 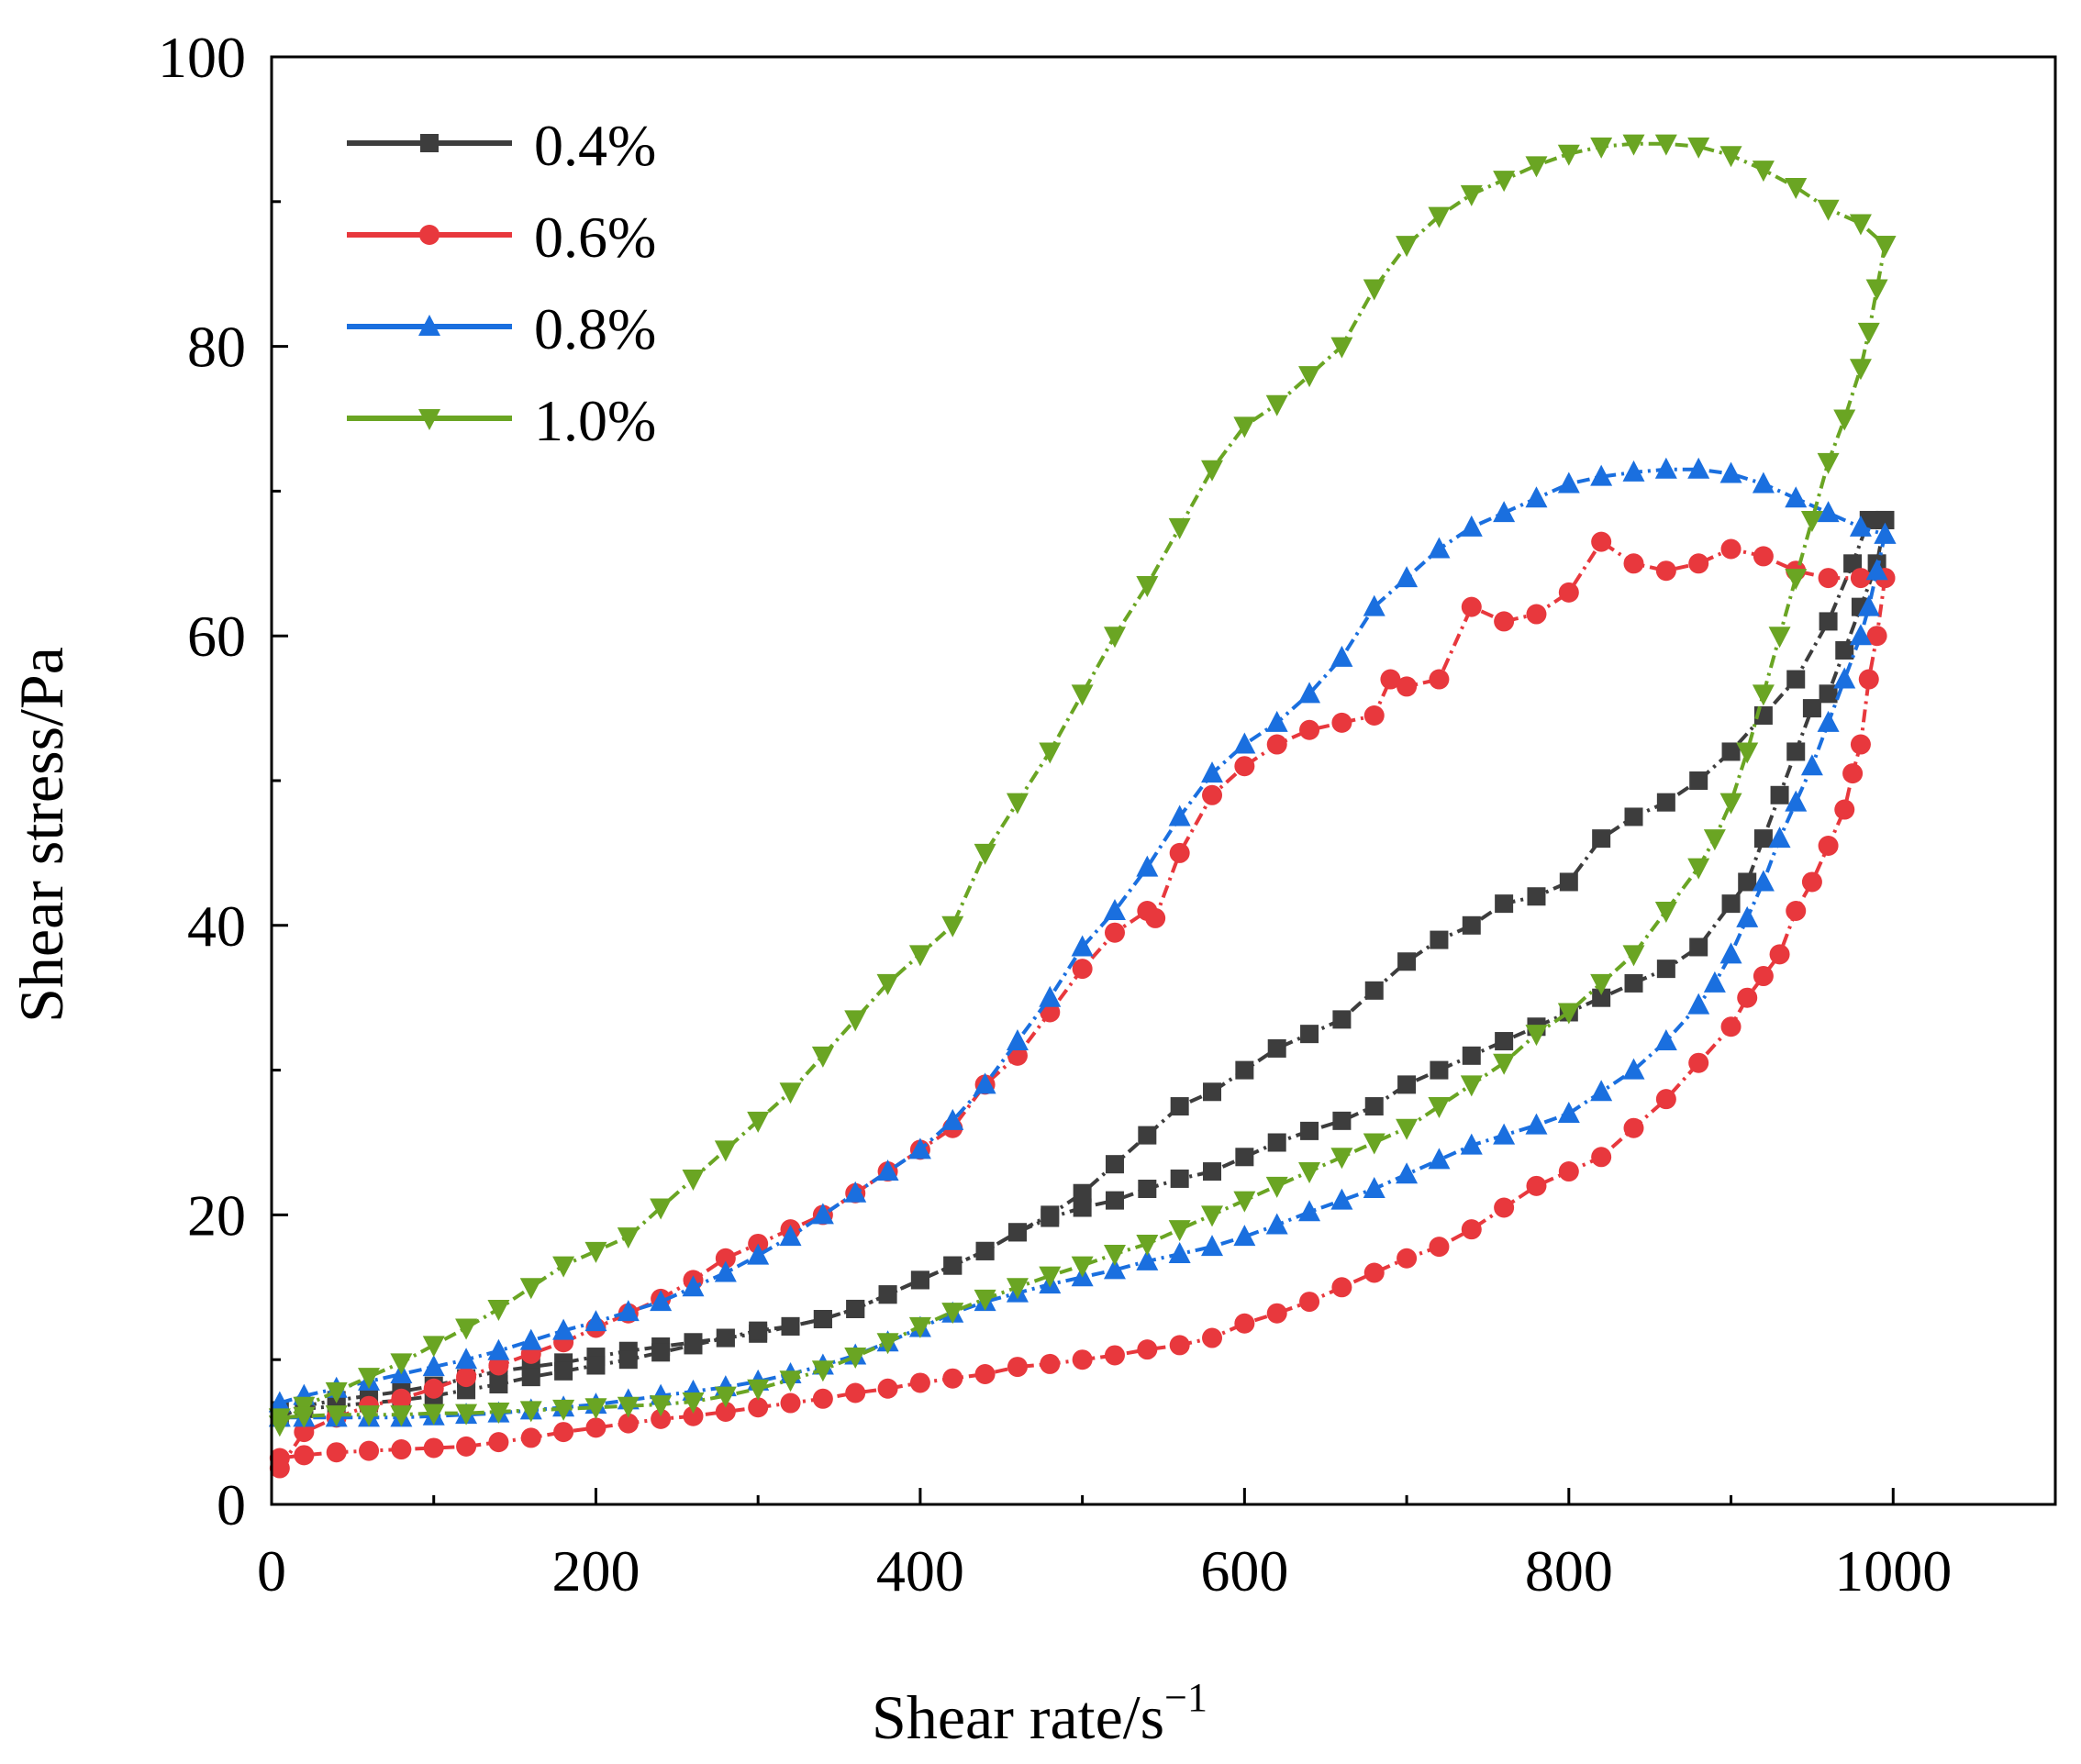 What do you see at coordinates (1893, 1570) in the screenshot?
I see `x-tick-label: 1000` at bounding box center [1893, 1570].